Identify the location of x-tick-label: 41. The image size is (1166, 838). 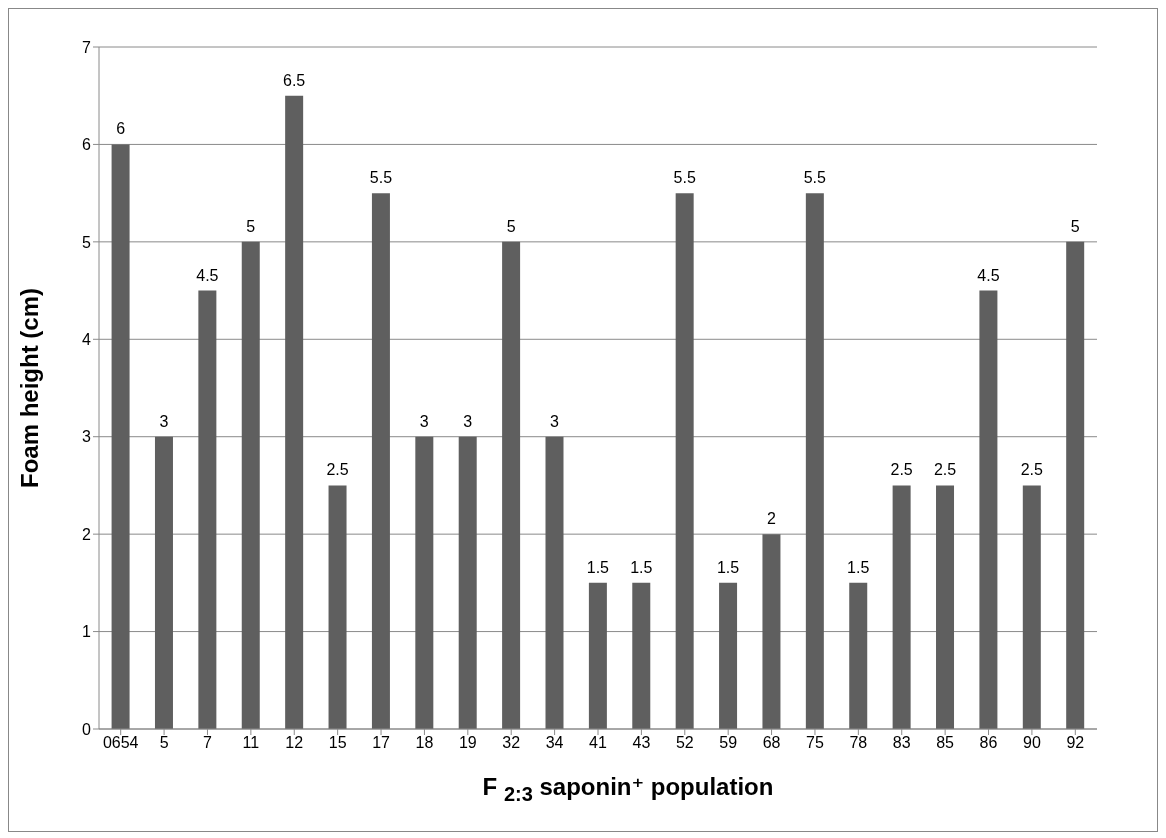
(598, 743).